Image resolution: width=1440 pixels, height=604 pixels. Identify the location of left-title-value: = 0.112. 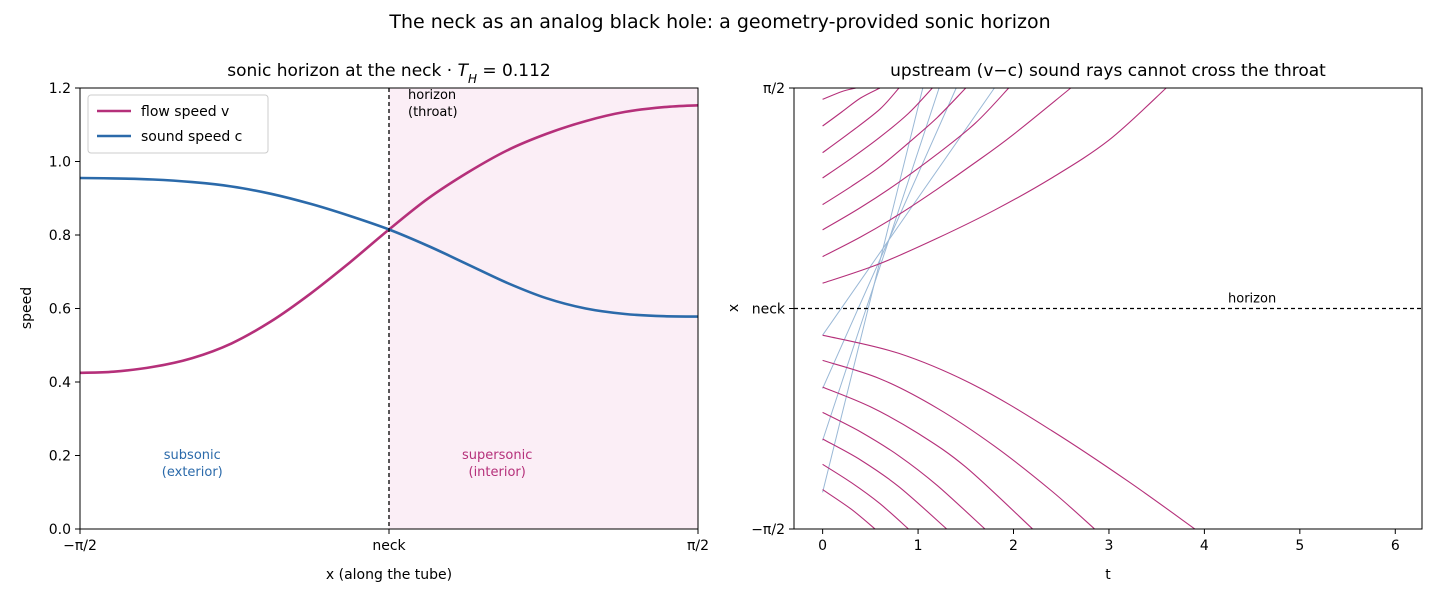
(514, 71).